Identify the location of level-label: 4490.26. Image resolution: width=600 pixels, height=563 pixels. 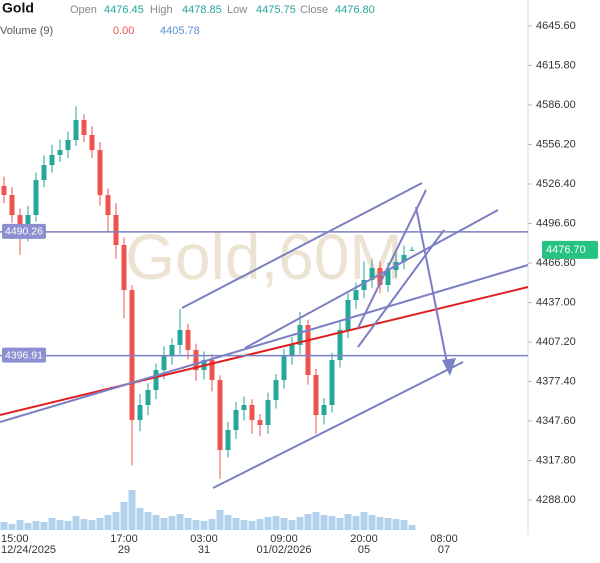
(24, 232).